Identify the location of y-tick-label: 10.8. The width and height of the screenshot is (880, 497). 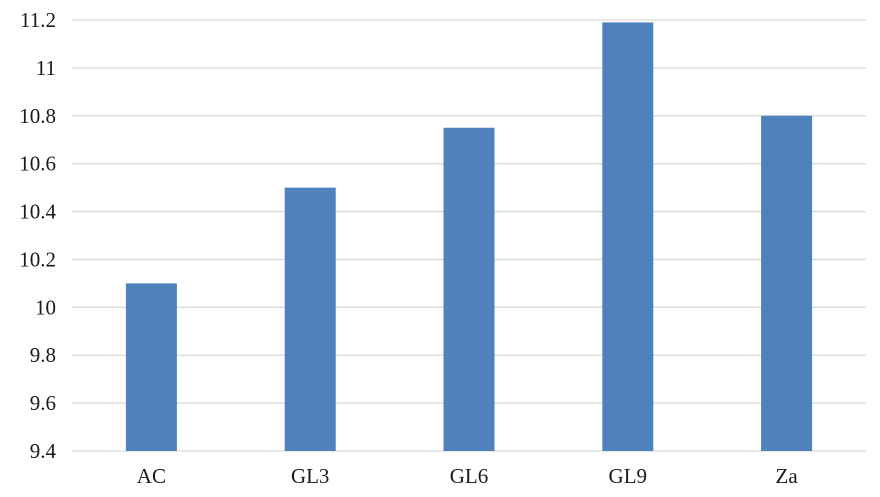
(37, 116).